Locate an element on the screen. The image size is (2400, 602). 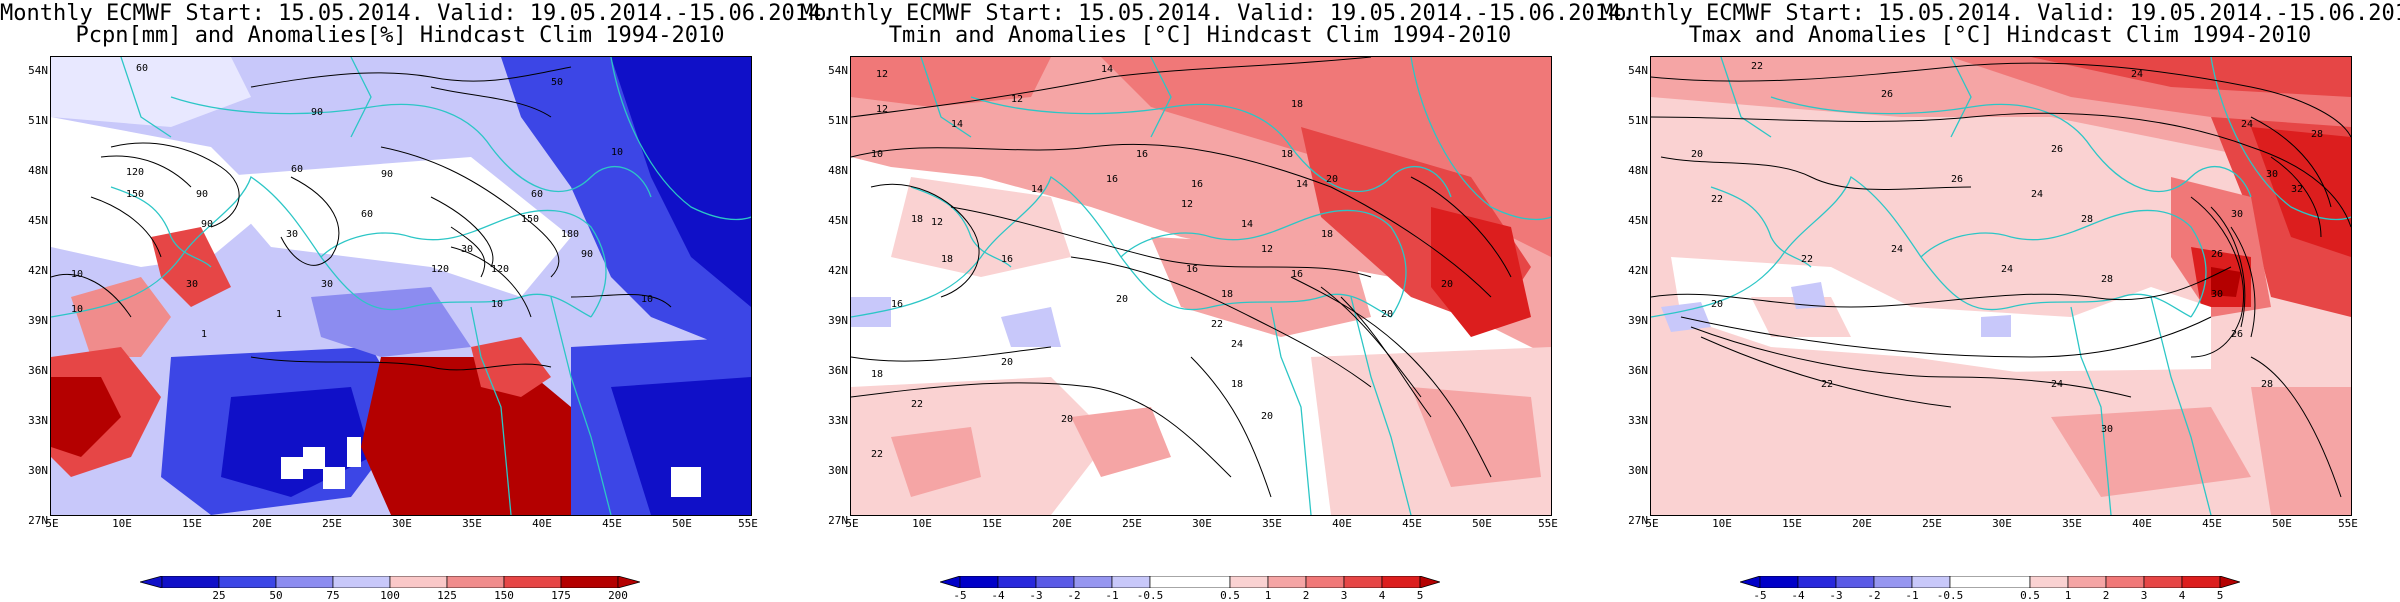
colorbar-tick: 3 is located at coordinates (1344, 595).